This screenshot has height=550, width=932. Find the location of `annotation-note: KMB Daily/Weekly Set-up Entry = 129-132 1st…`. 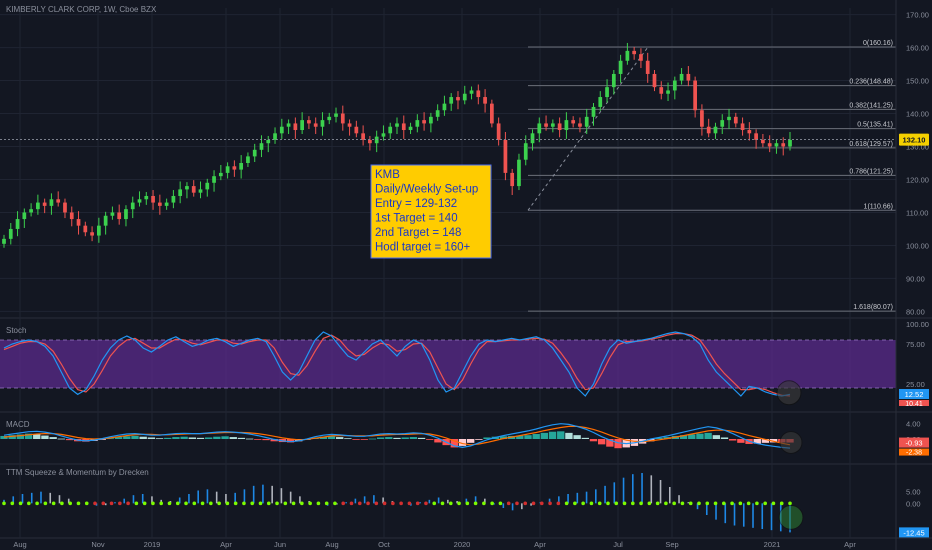

annotation-note: KMB Daily/Weekly Set-up Entry = 129-132 1st… is located at coordinates (431, 211).